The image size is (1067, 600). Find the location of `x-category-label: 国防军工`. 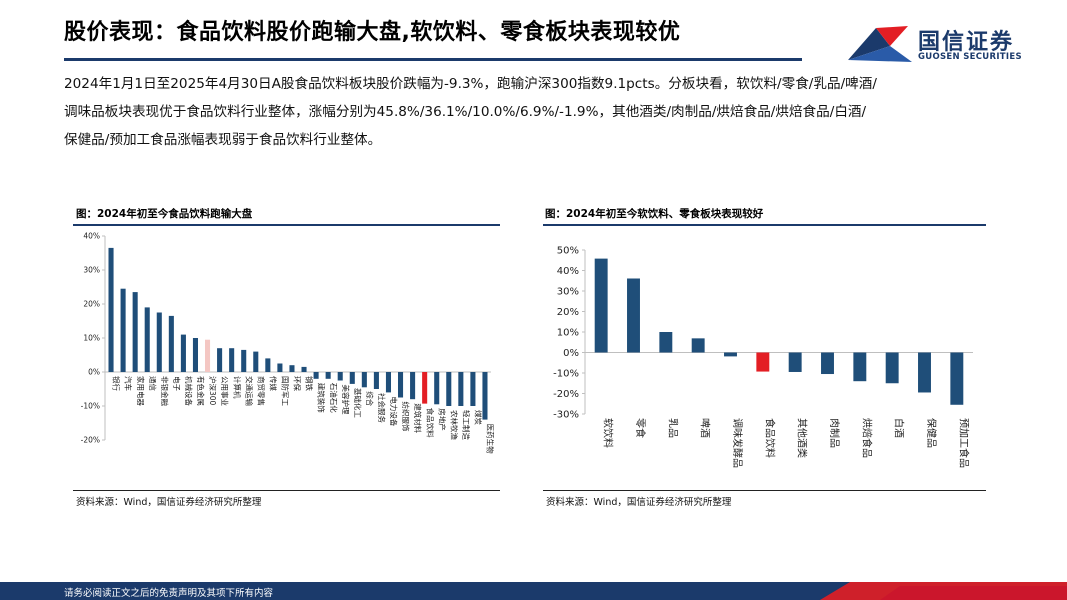

x-category-label: 国防军工 is located at coordinates (286, 391).